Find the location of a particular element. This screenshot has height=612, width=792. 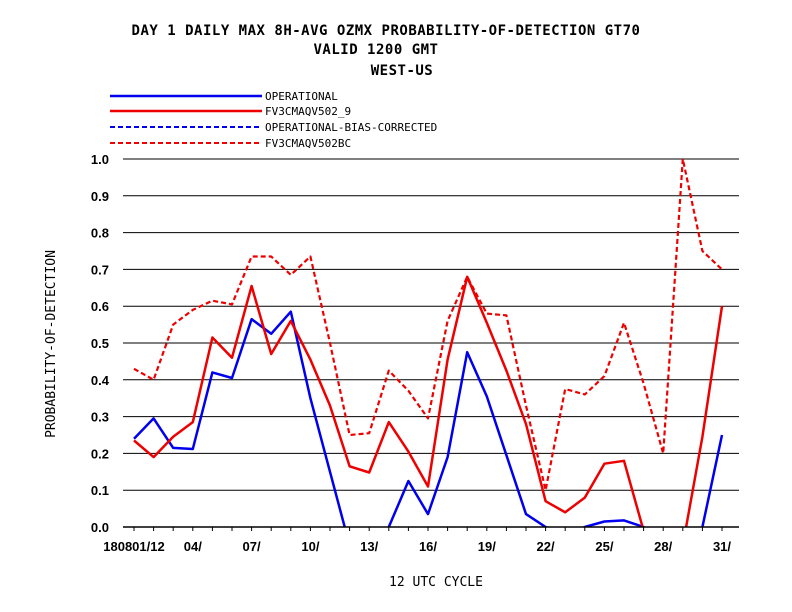

x-axis-label: 12 UTC CYCLE is located at coordinates (436, 582).